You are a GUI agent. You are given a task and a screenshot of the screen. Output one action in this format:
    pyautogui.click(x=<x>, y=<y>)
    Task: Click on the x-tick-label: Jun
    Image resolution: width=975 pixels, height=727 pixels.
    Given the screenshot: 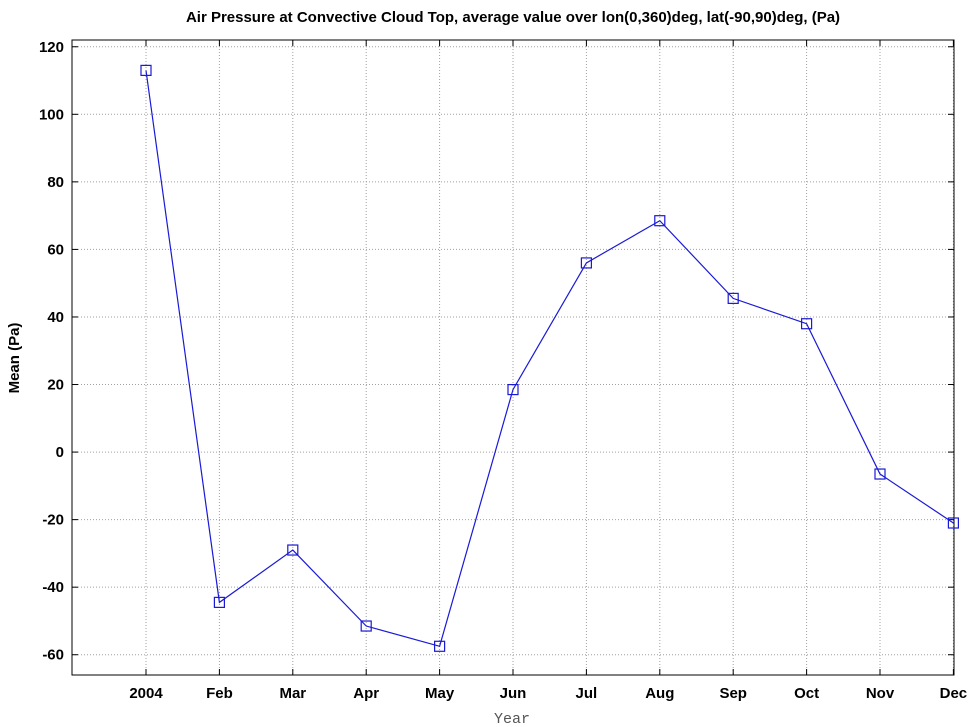 What is the action you would take?
    pyautogui.click(x=513, y=693)
    